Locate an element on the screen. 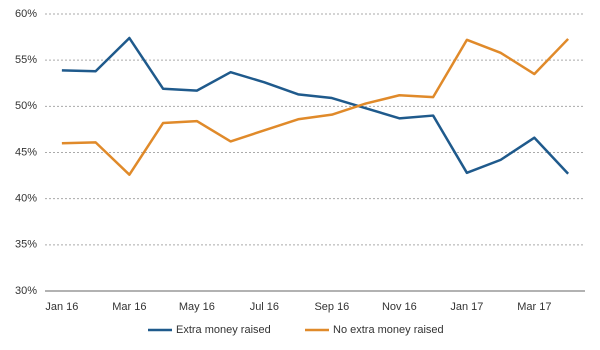 The image size is (600, 350). x-tick-label: Jul 16 is located at coordinates (264, 307).